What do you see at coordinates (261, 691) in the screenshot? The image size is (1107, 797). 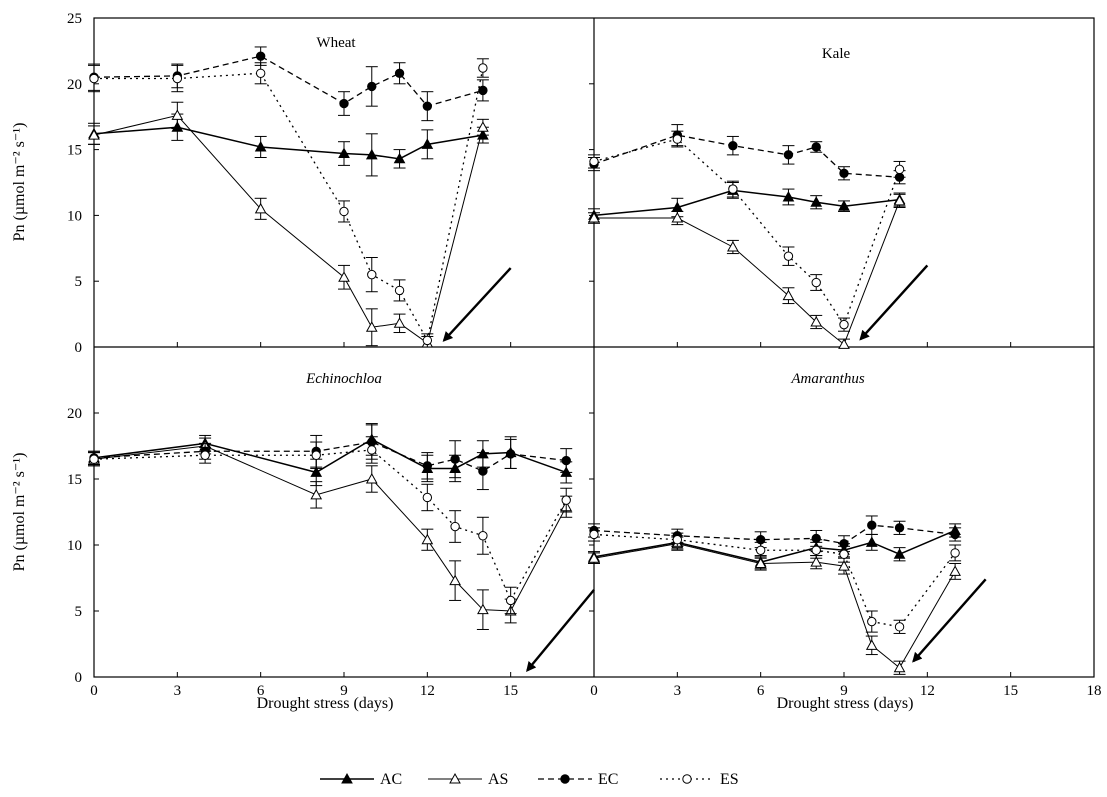 I see `x-tick-label-left: 6` at bounding box center [261, 691].